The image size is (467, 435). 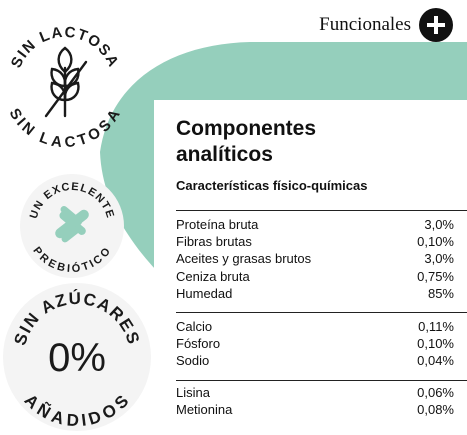 What do you see at coordinates (315, 224) in the screenshot?
I see `component-row: Proteína bruta 3,0%` at bounding box center [315, 224].